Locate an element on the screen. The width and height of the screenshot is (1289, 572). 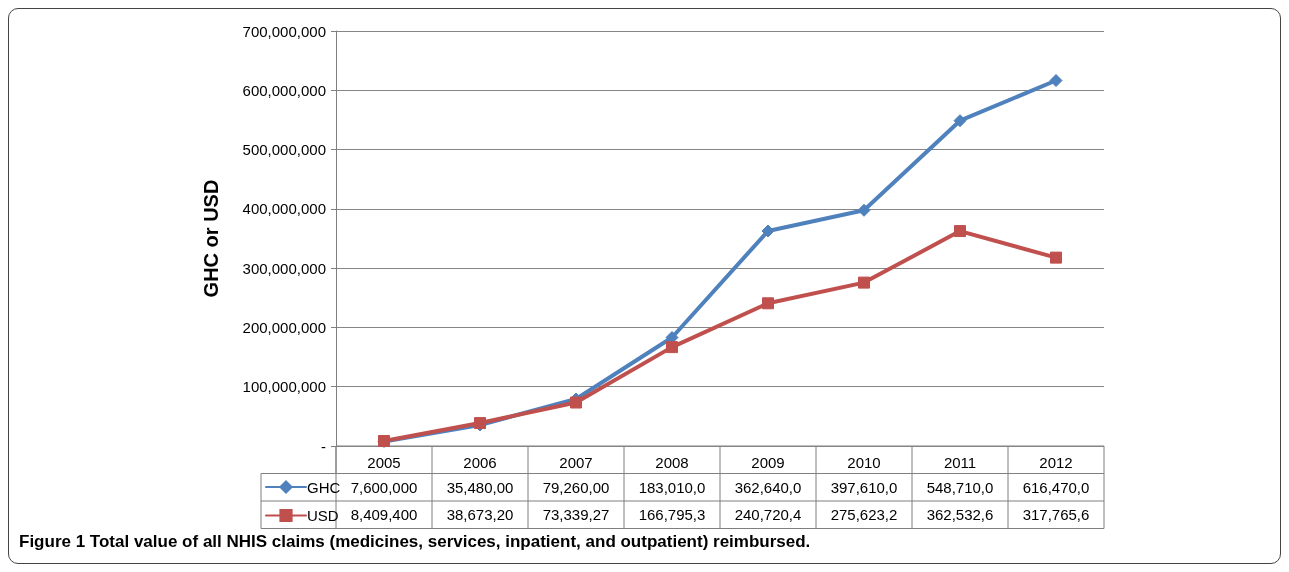
y-tick-label: 400,000,000 is located at coordinates (284, 209).